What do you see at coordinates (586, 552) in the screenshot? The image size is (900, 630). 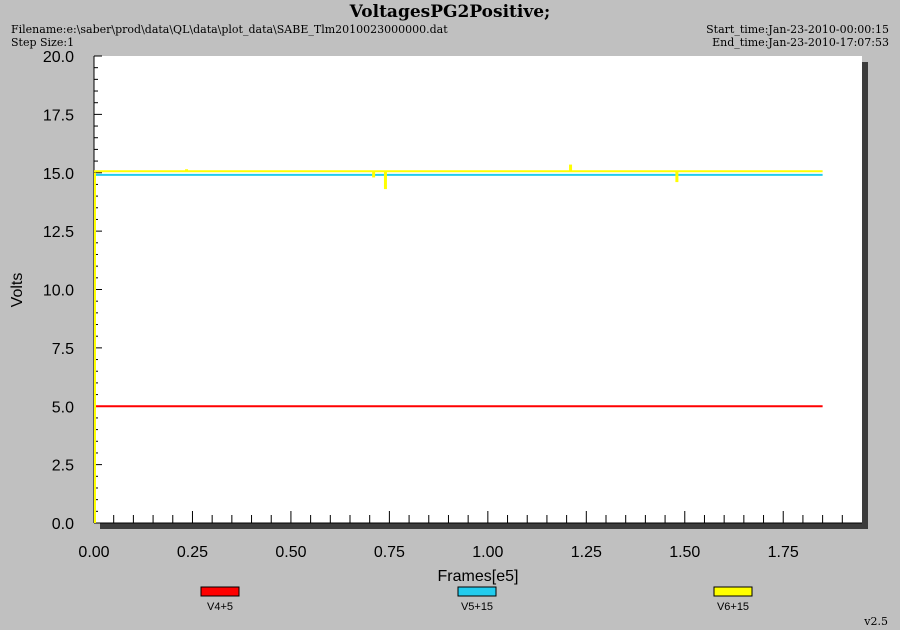 I see `x-tick-label: 1.25` at bounding box center [586, 552].